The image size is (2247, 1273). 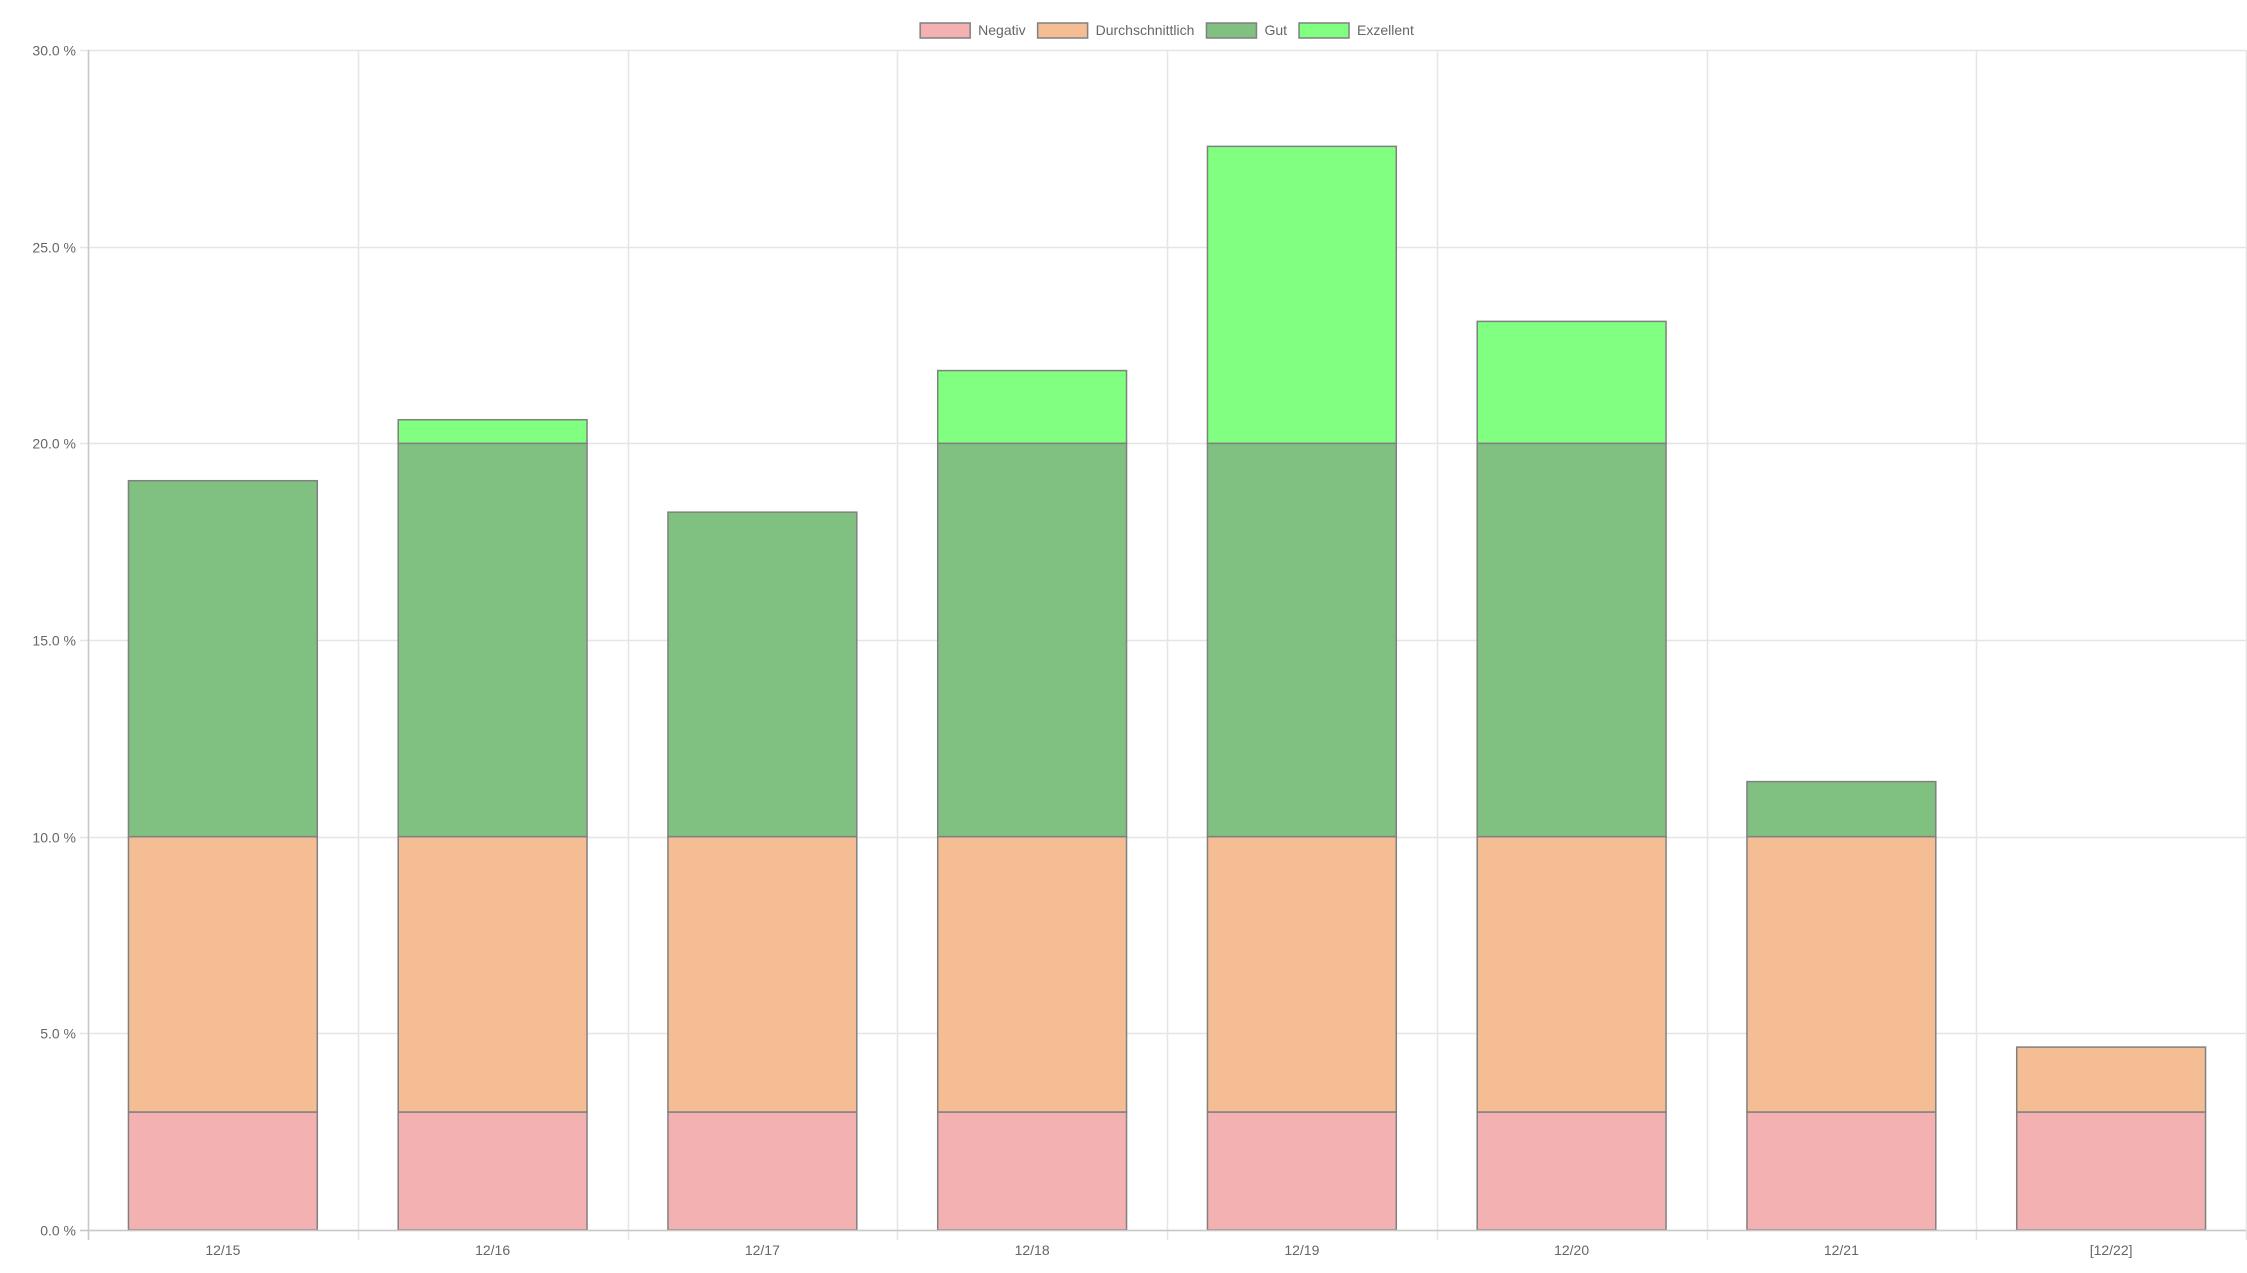 What do you see at coordinates (222, 1250) in the screenshot?
I see `x-tick-label: 12/15` at bounding box center [222, 1250].